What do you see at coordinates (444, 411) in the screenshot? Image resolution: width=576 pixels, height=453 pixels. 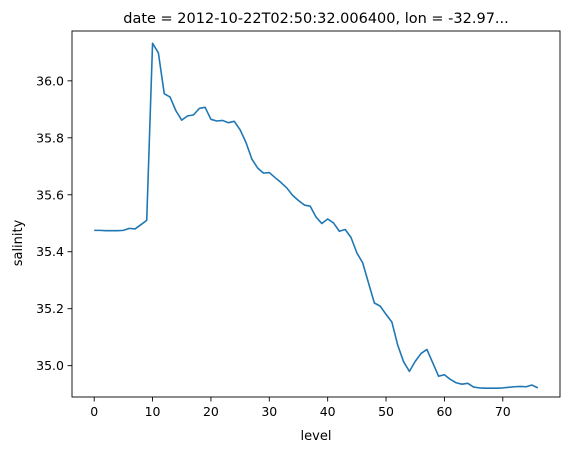 I see `x-tick-label: 60` at bounding box center [444, 411].